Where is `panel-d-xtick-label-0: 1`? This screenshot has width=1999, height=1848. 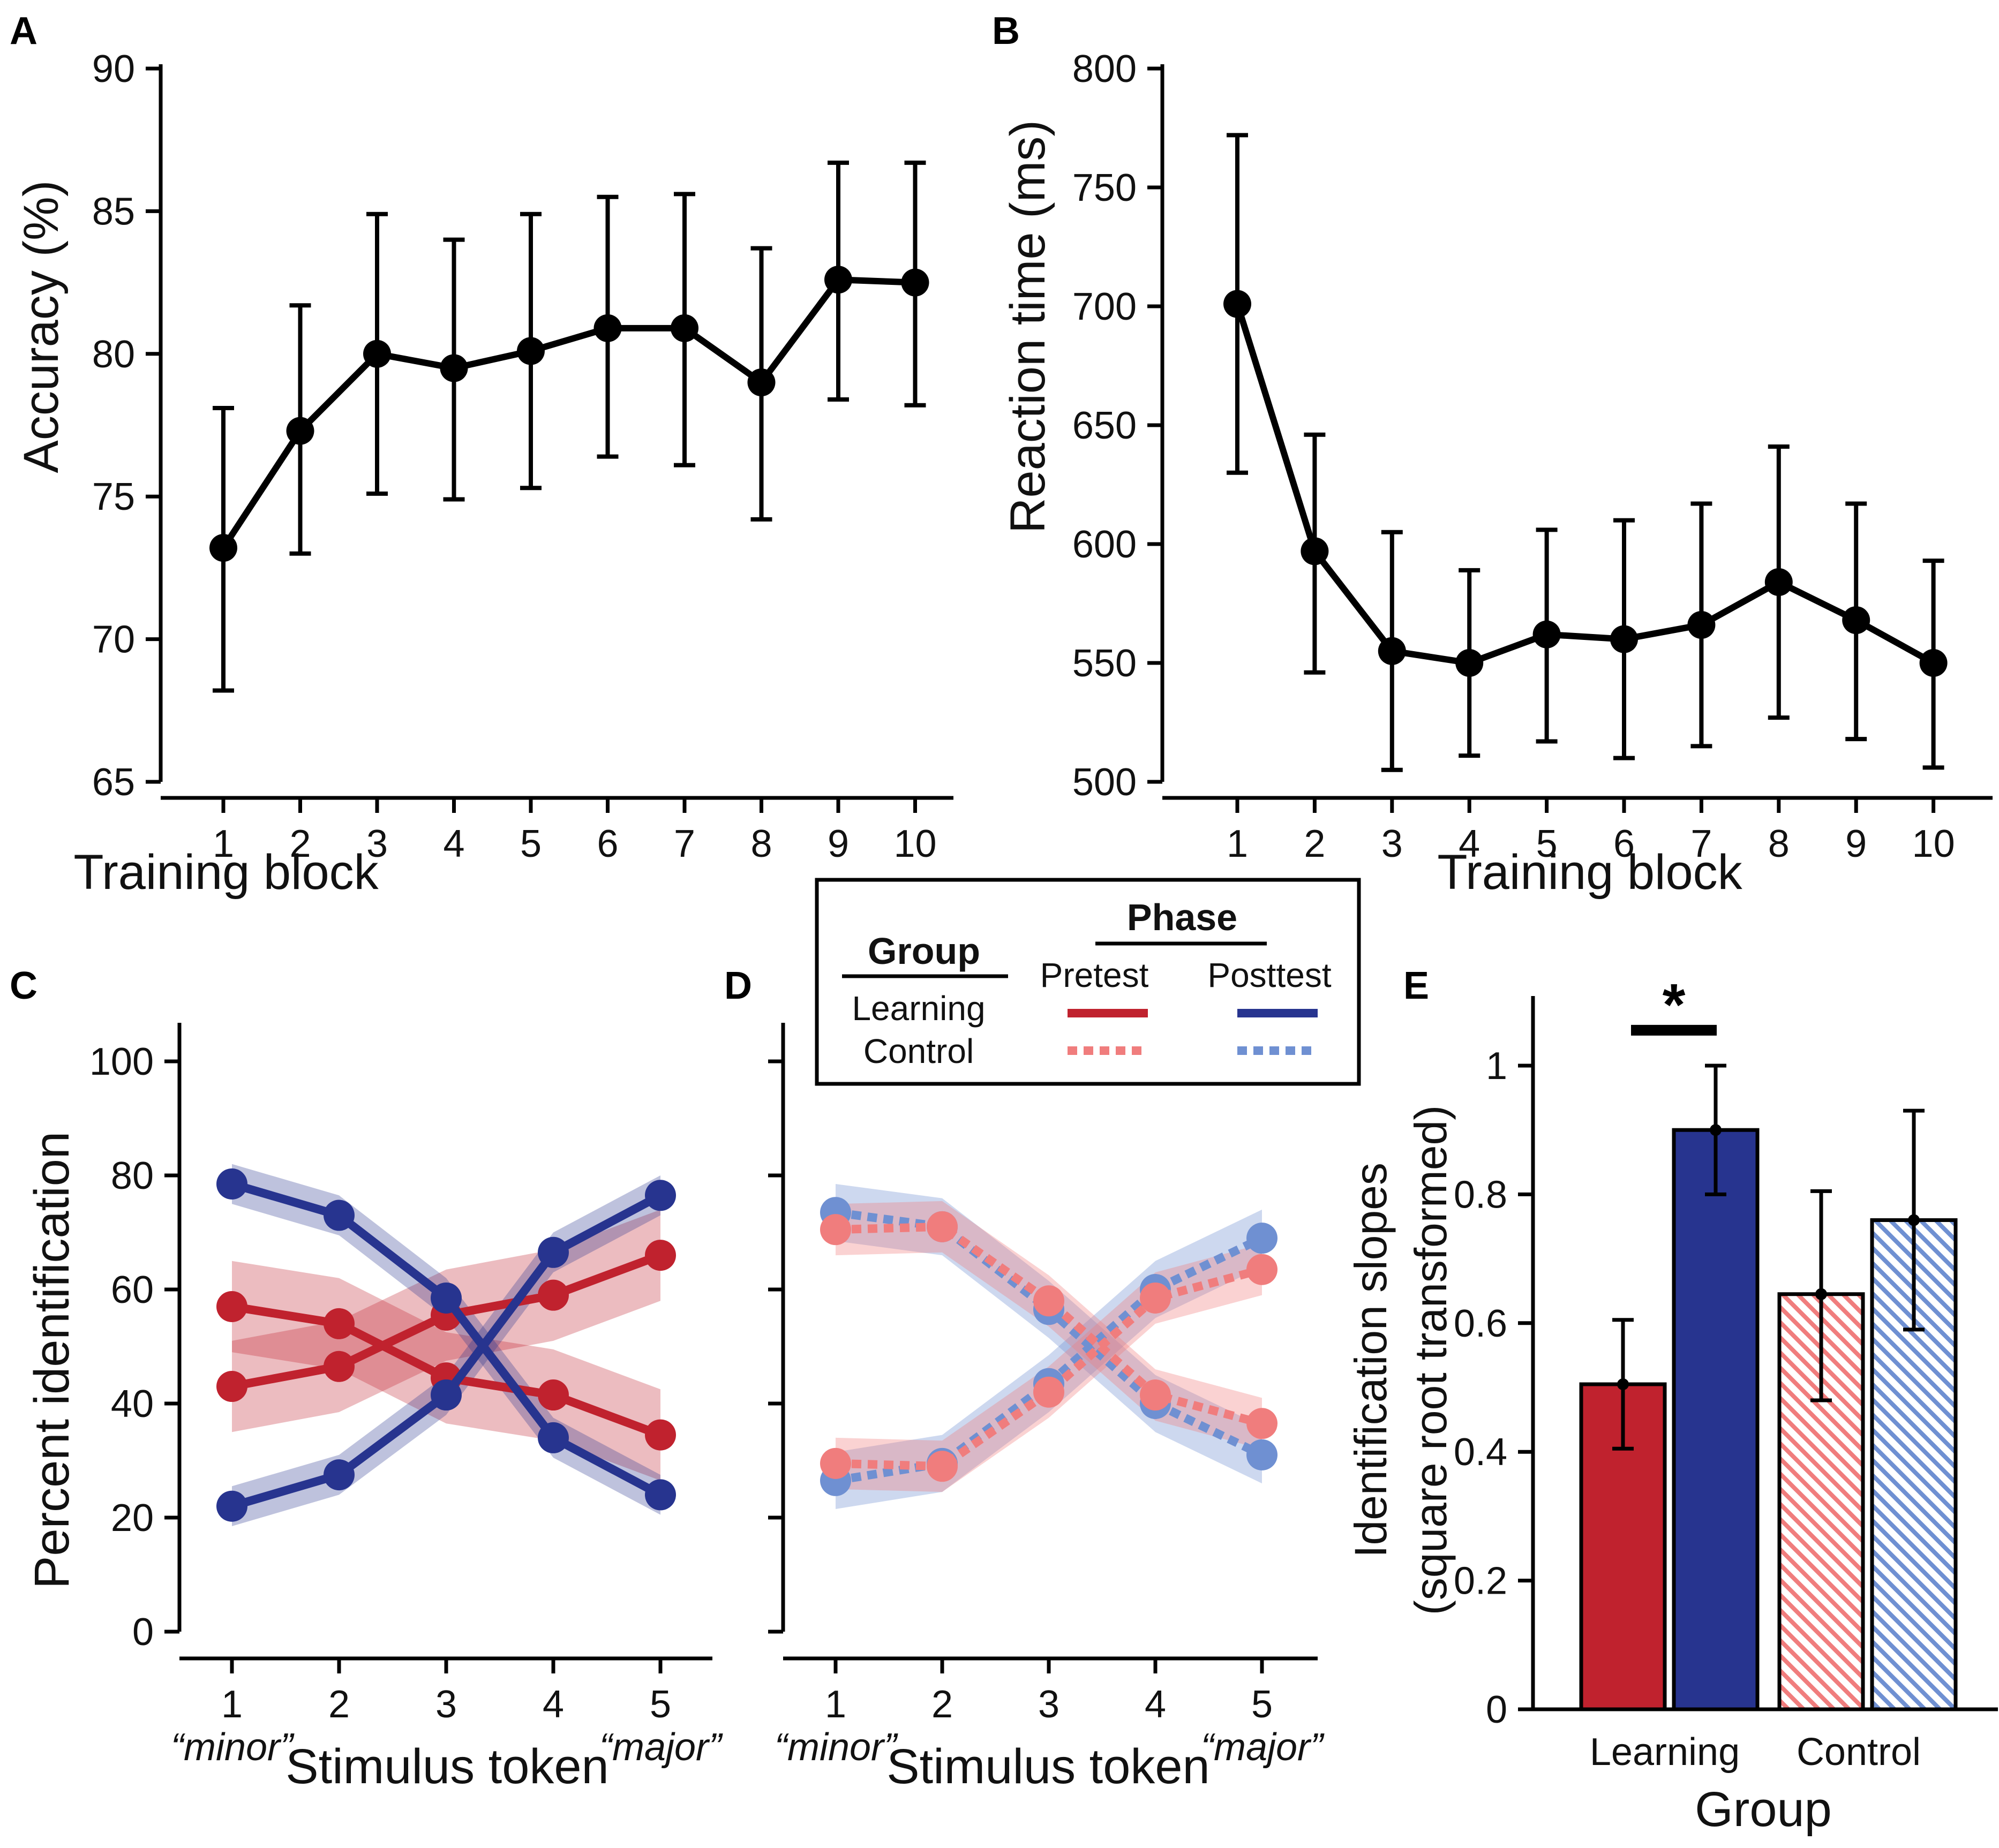
panel-d-xtick-label-0: 1 is located at coordinates (835, 1704).